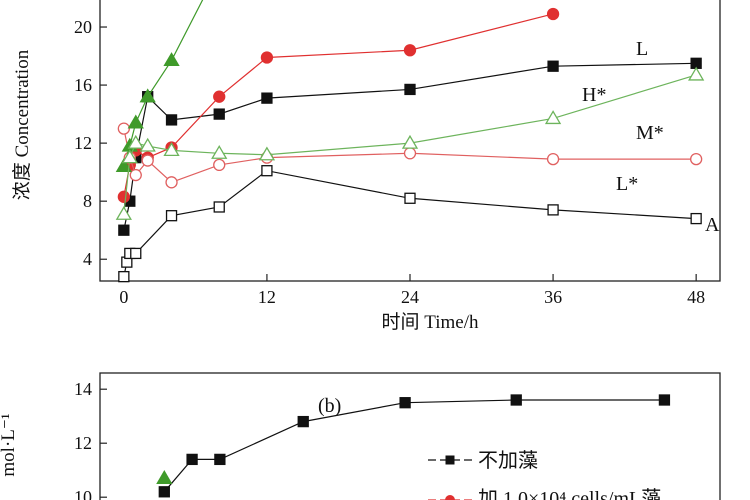 This screenshot has width=750, height=500. Describe the element at coordinates (650, 133) in the screenshot. I see `series-label-M-star: M*` at that location.